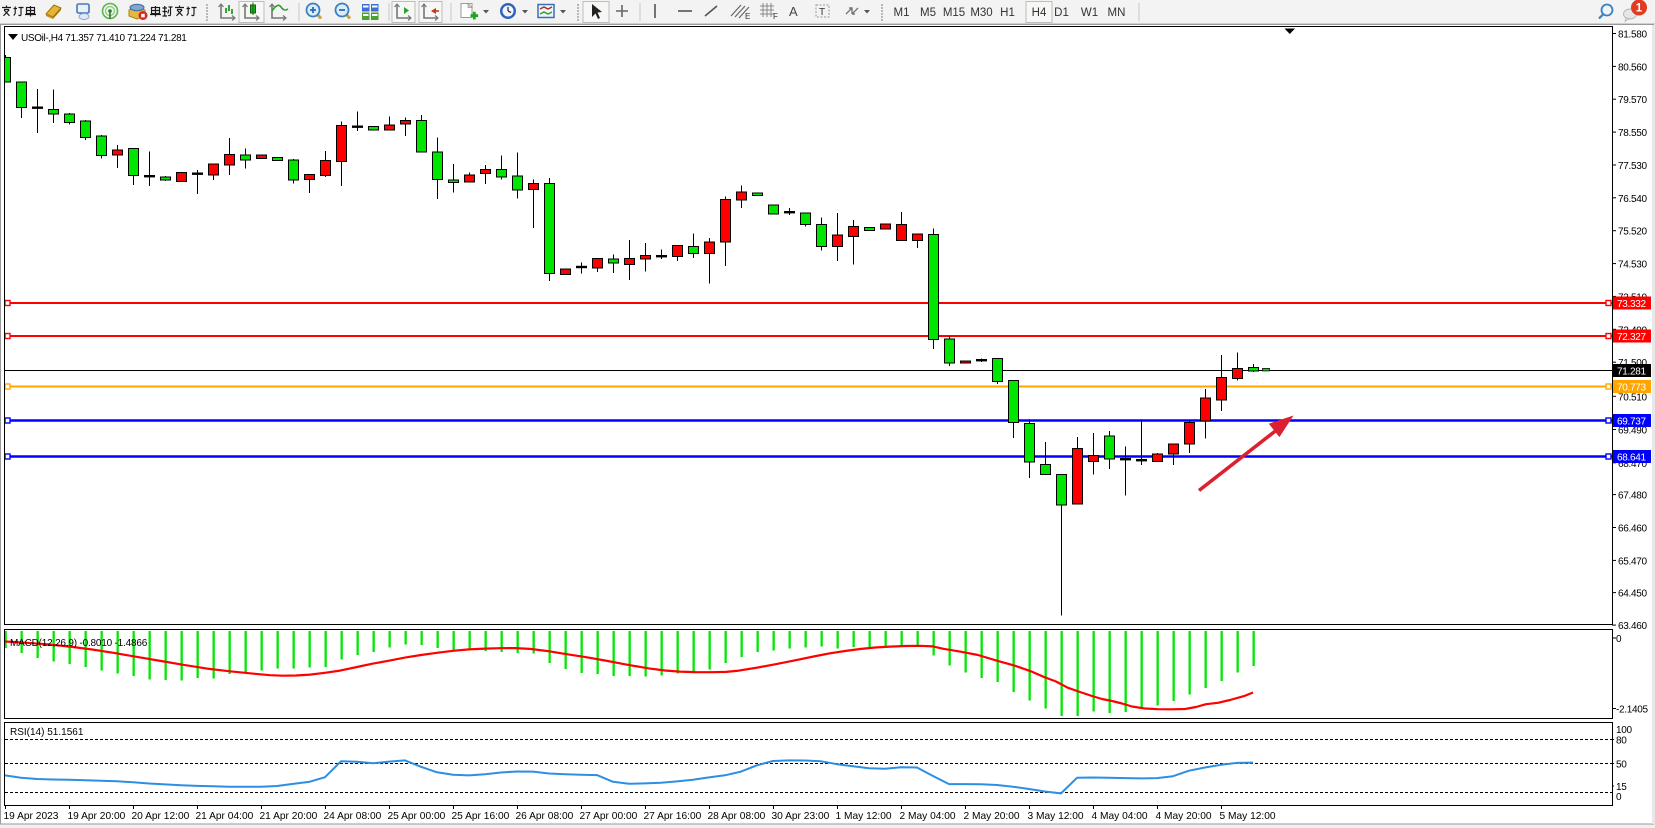 This screenshot has width=1655, height=828. What do you see at coordinates (1061, 13) in the screenshot?
I see `svg-text: D1` at bounding box center [1061, 13].